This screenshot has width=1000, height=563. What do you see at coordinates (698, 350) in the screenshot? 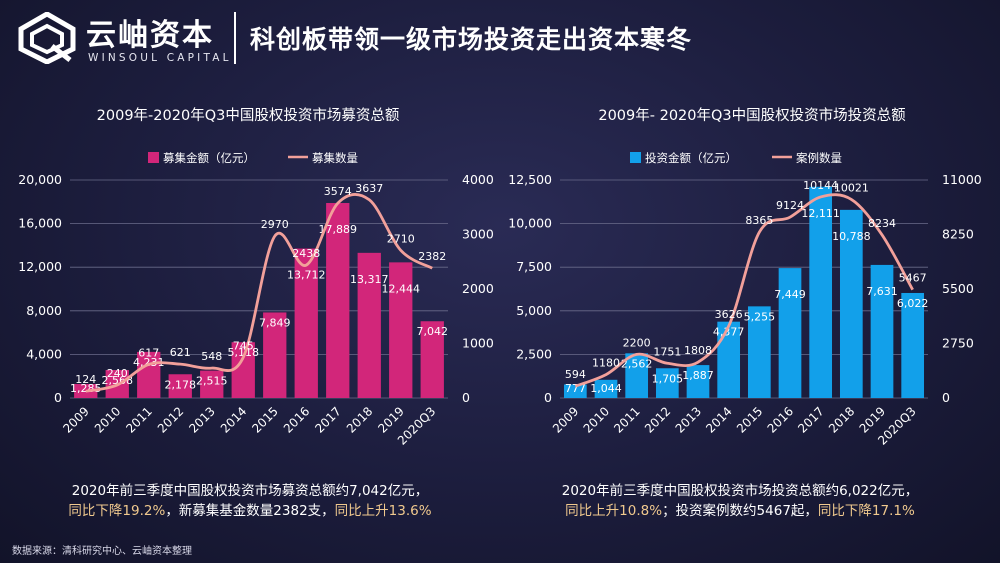
I see `line-value-label: 1808` at bounding box center [698, 350].